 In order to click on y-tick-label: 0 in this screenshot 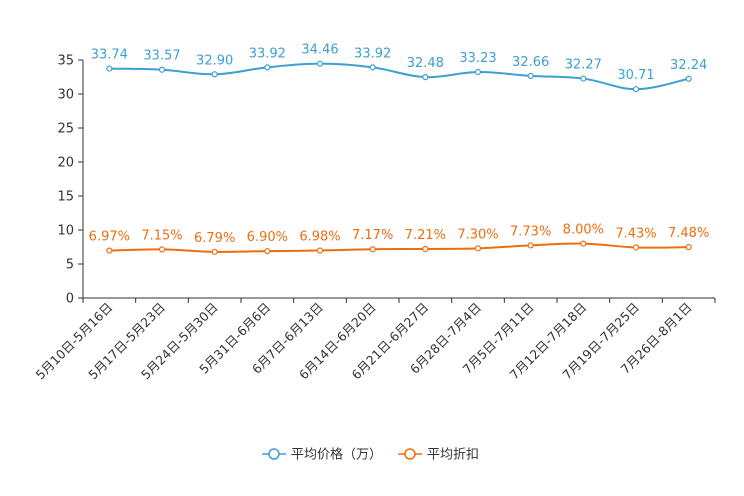, I will do `click(70, 299)`.